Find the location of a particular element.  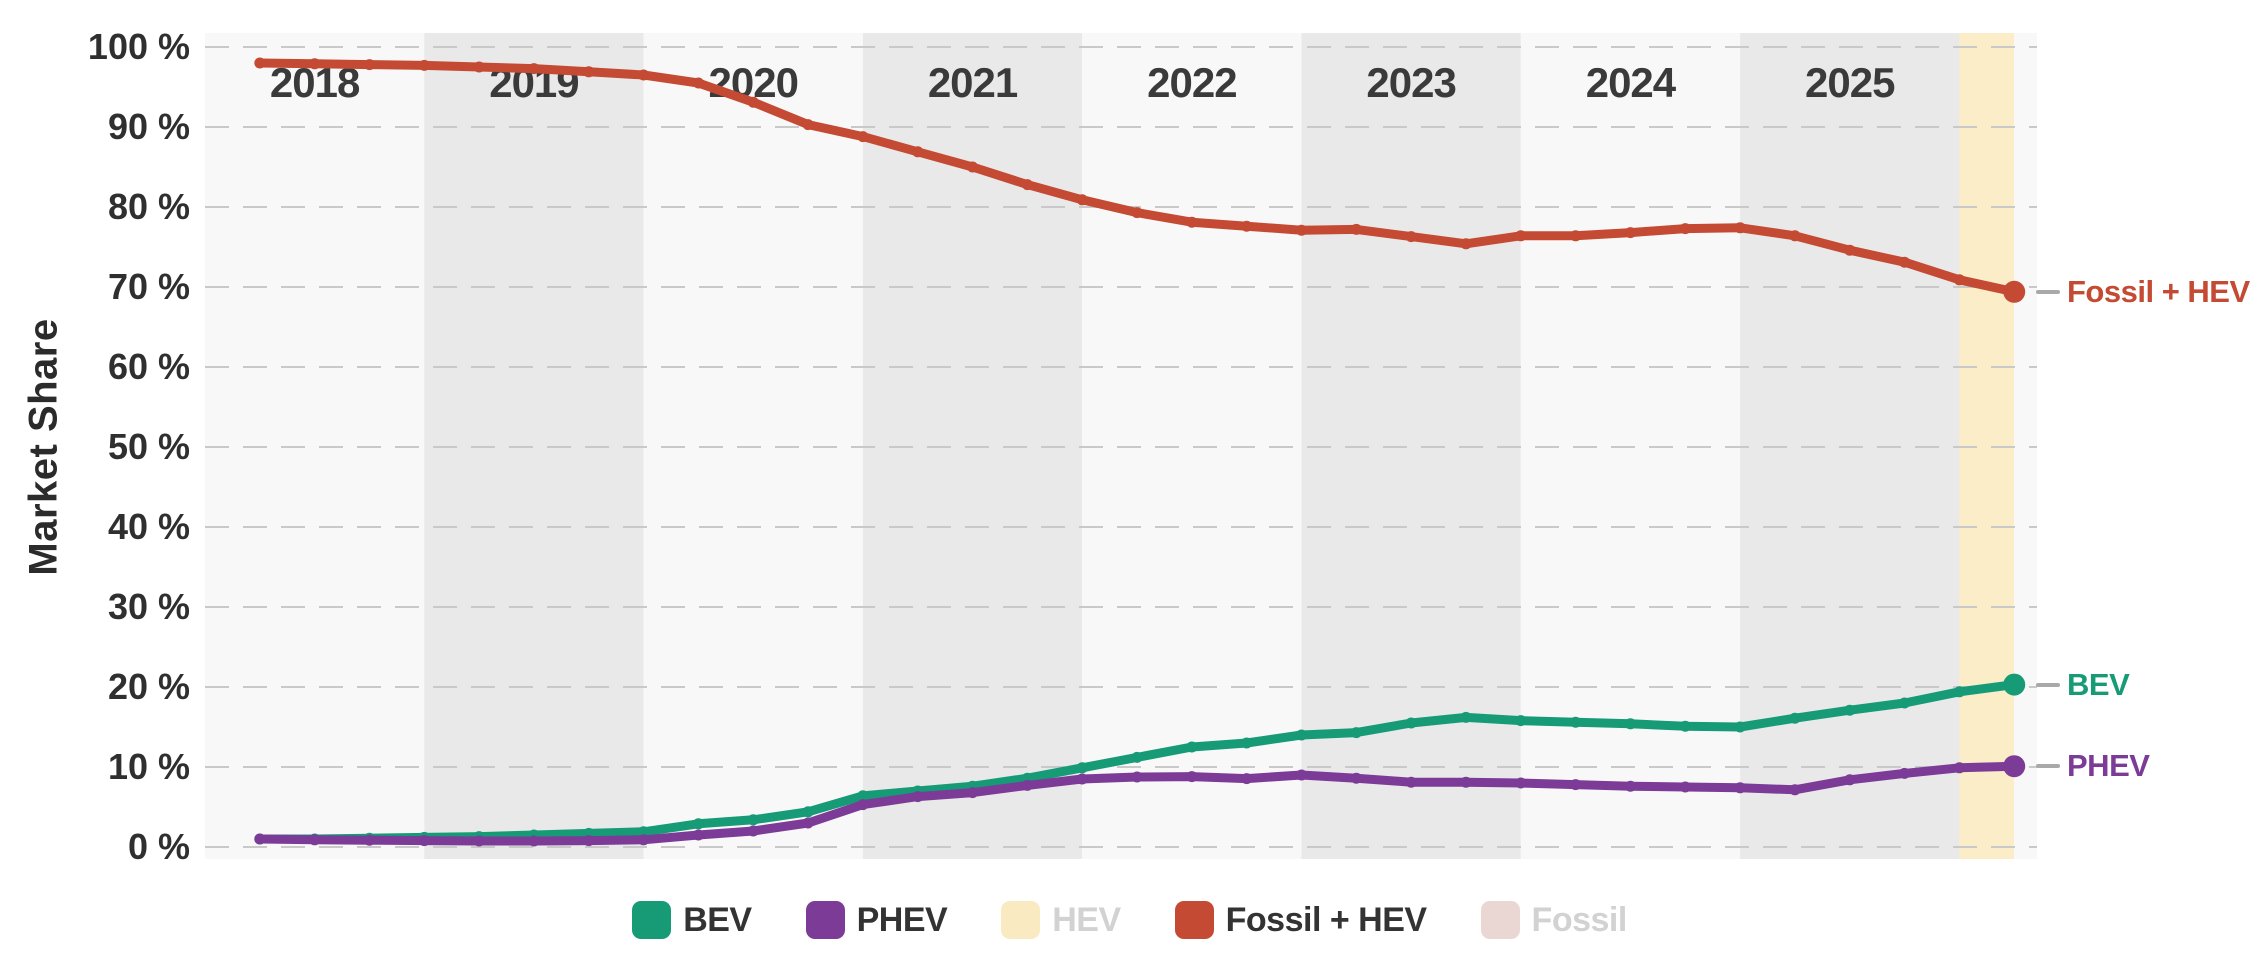

end-label-text: BEV is located at coordinates (2098, 684).